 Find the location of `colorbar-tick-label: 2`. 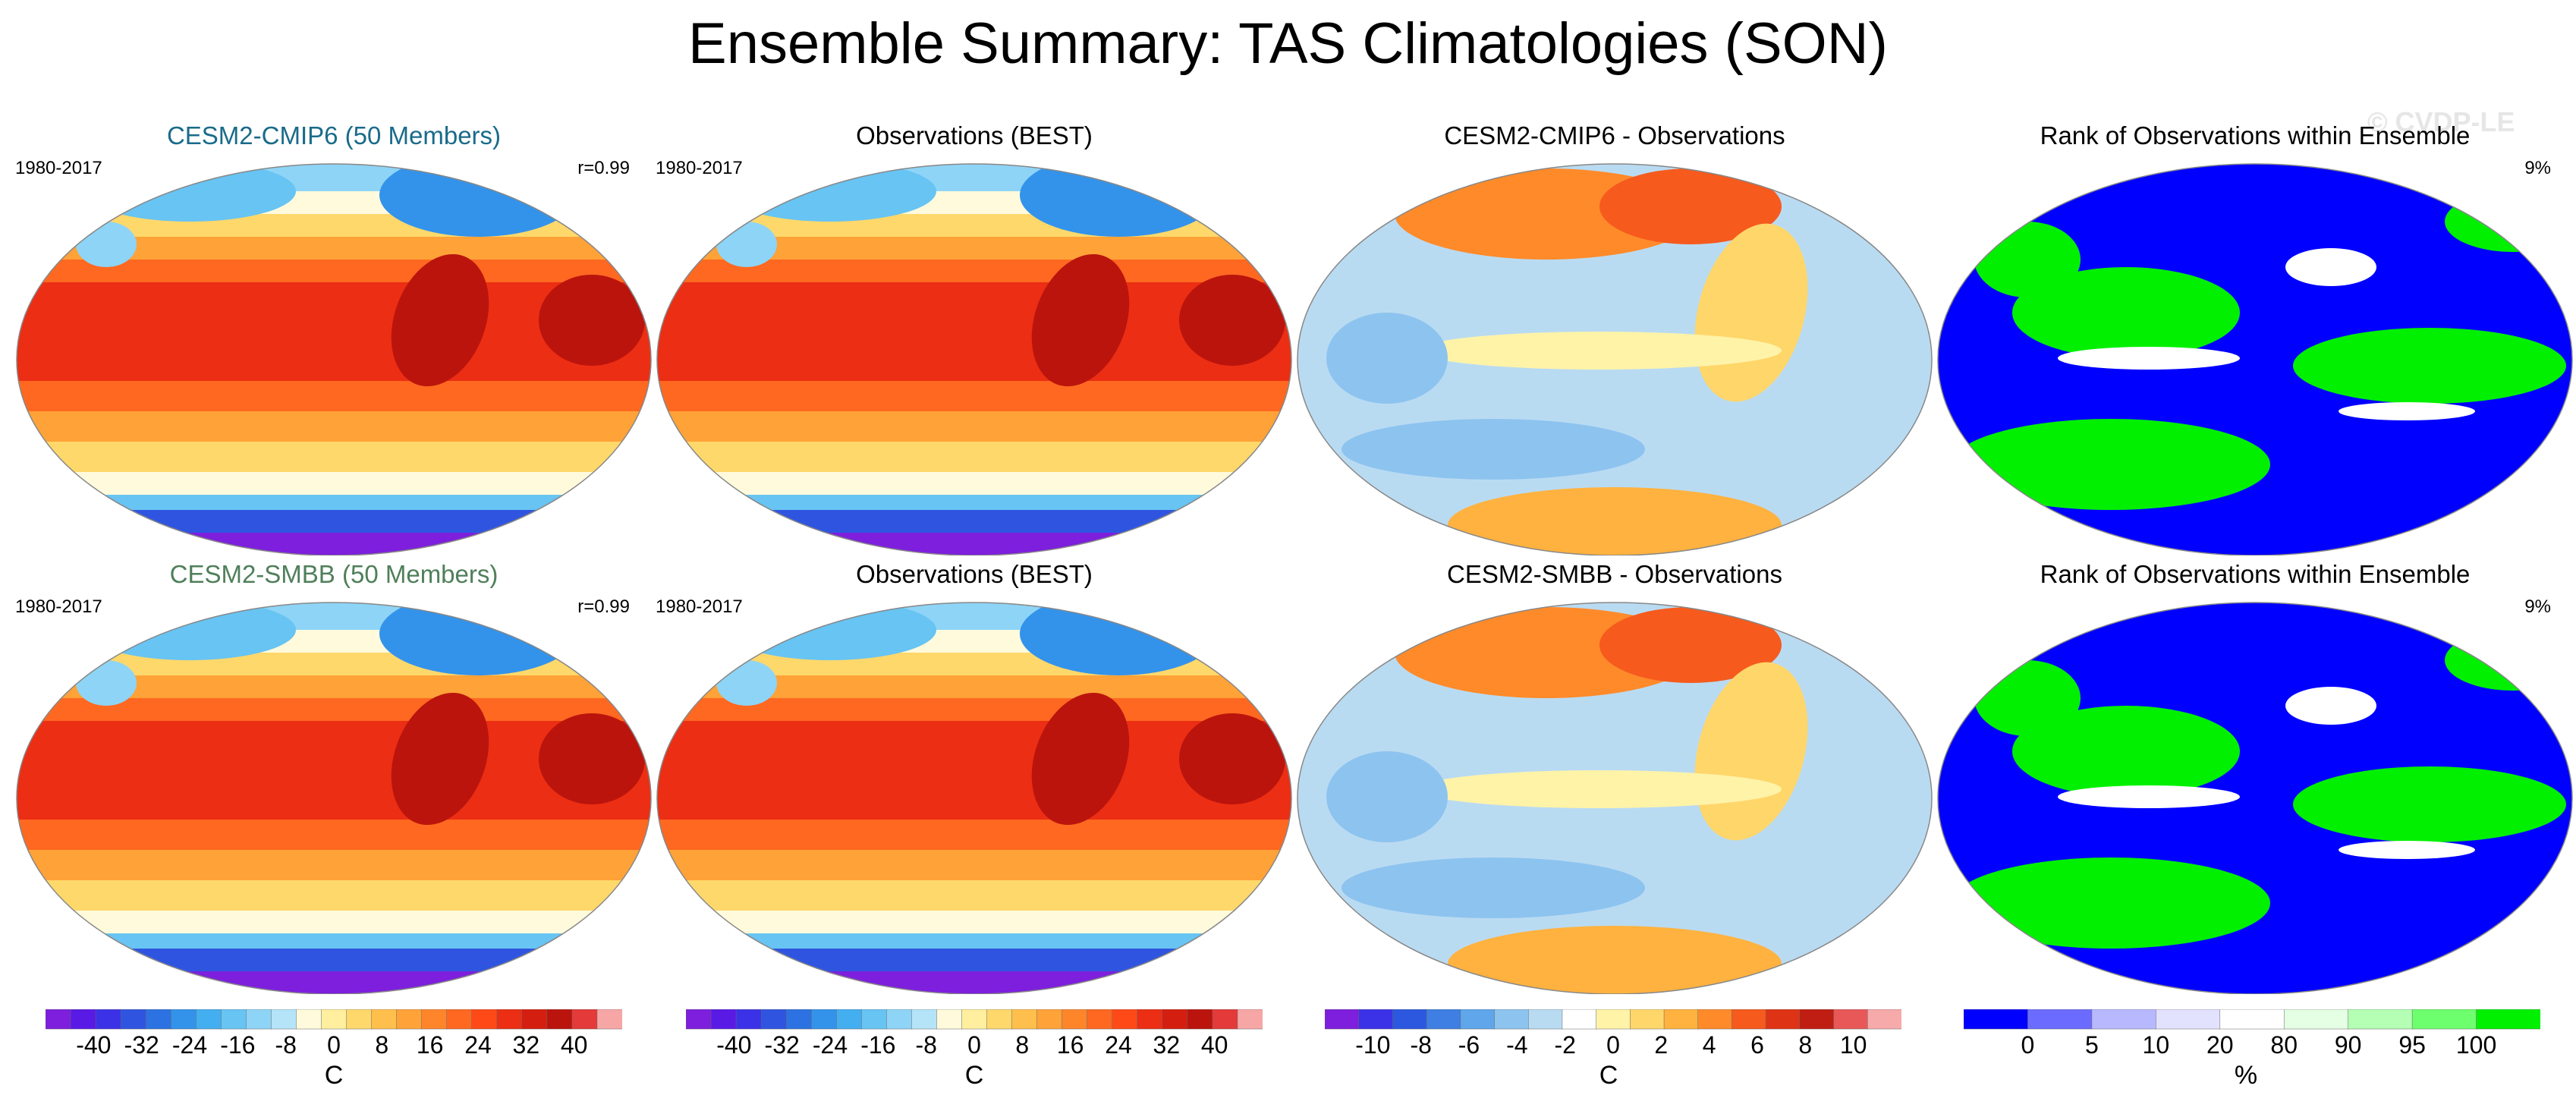

colorbar-tick-label: 2 is located at coordinates (1661, 1045).